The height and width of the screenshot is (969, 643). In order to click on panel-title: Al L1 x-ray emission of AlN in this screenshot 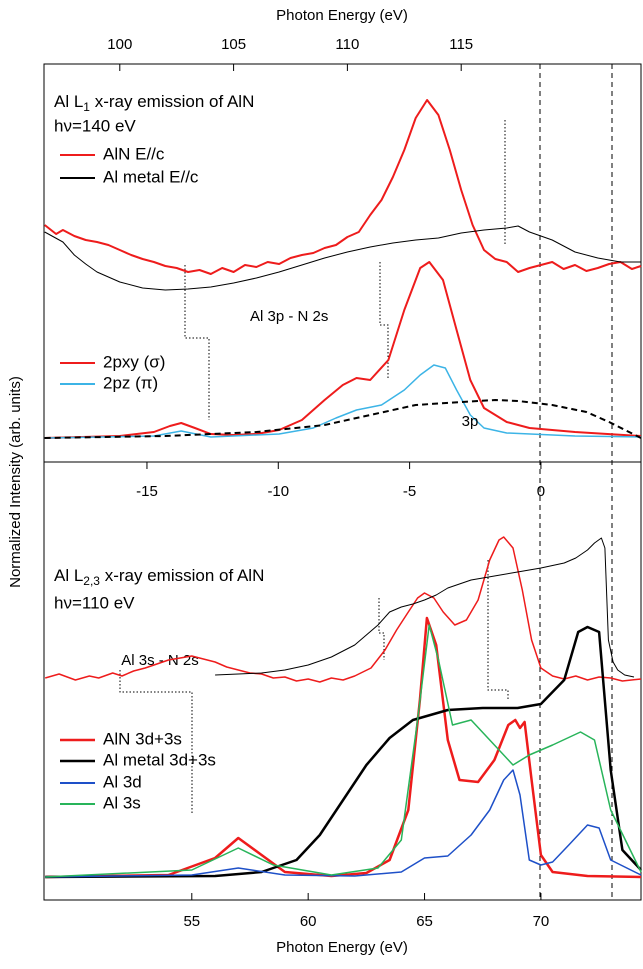, I will do `click(154, 103)`.